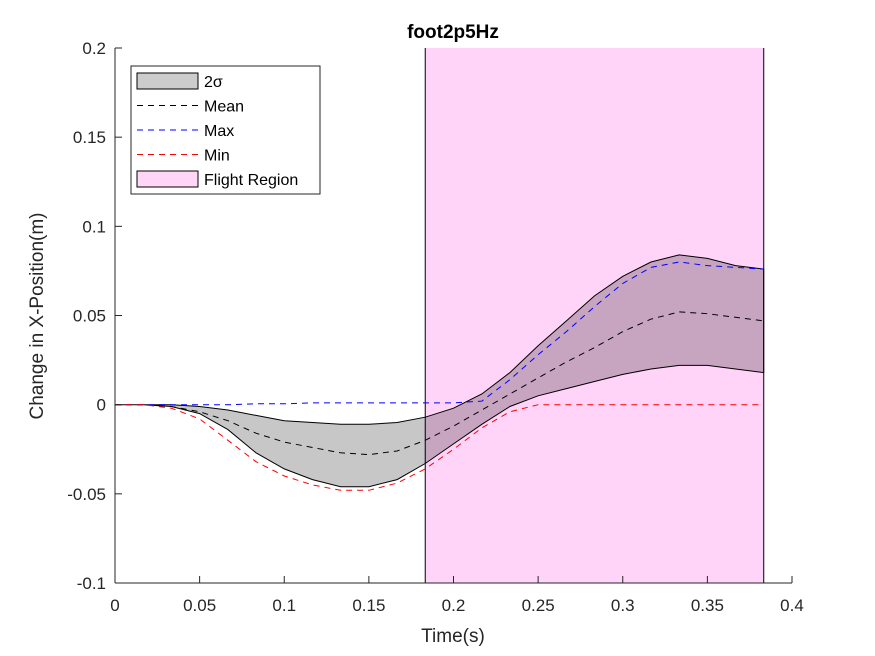  I want to click on x-tick-label: 0.35, so click(707, 605).